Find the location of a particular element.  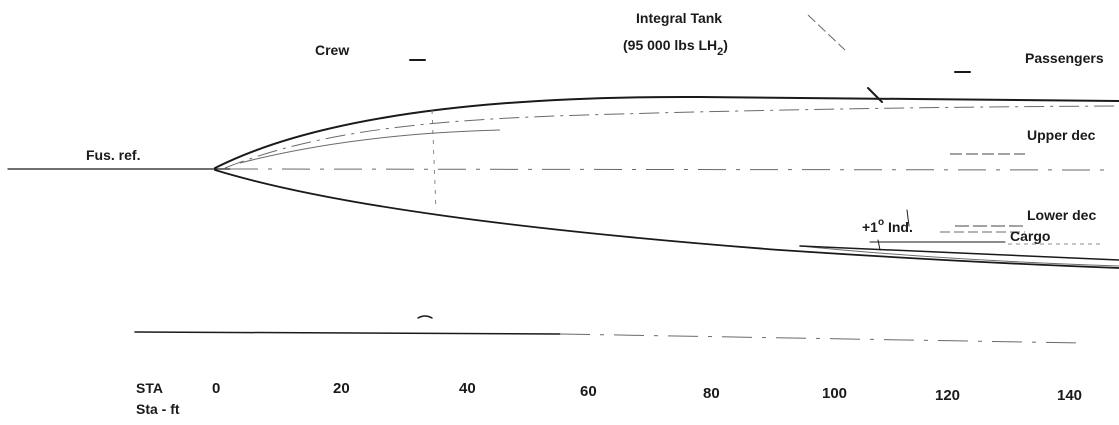

cargo-floor-line is located at coordinates (959, 253).